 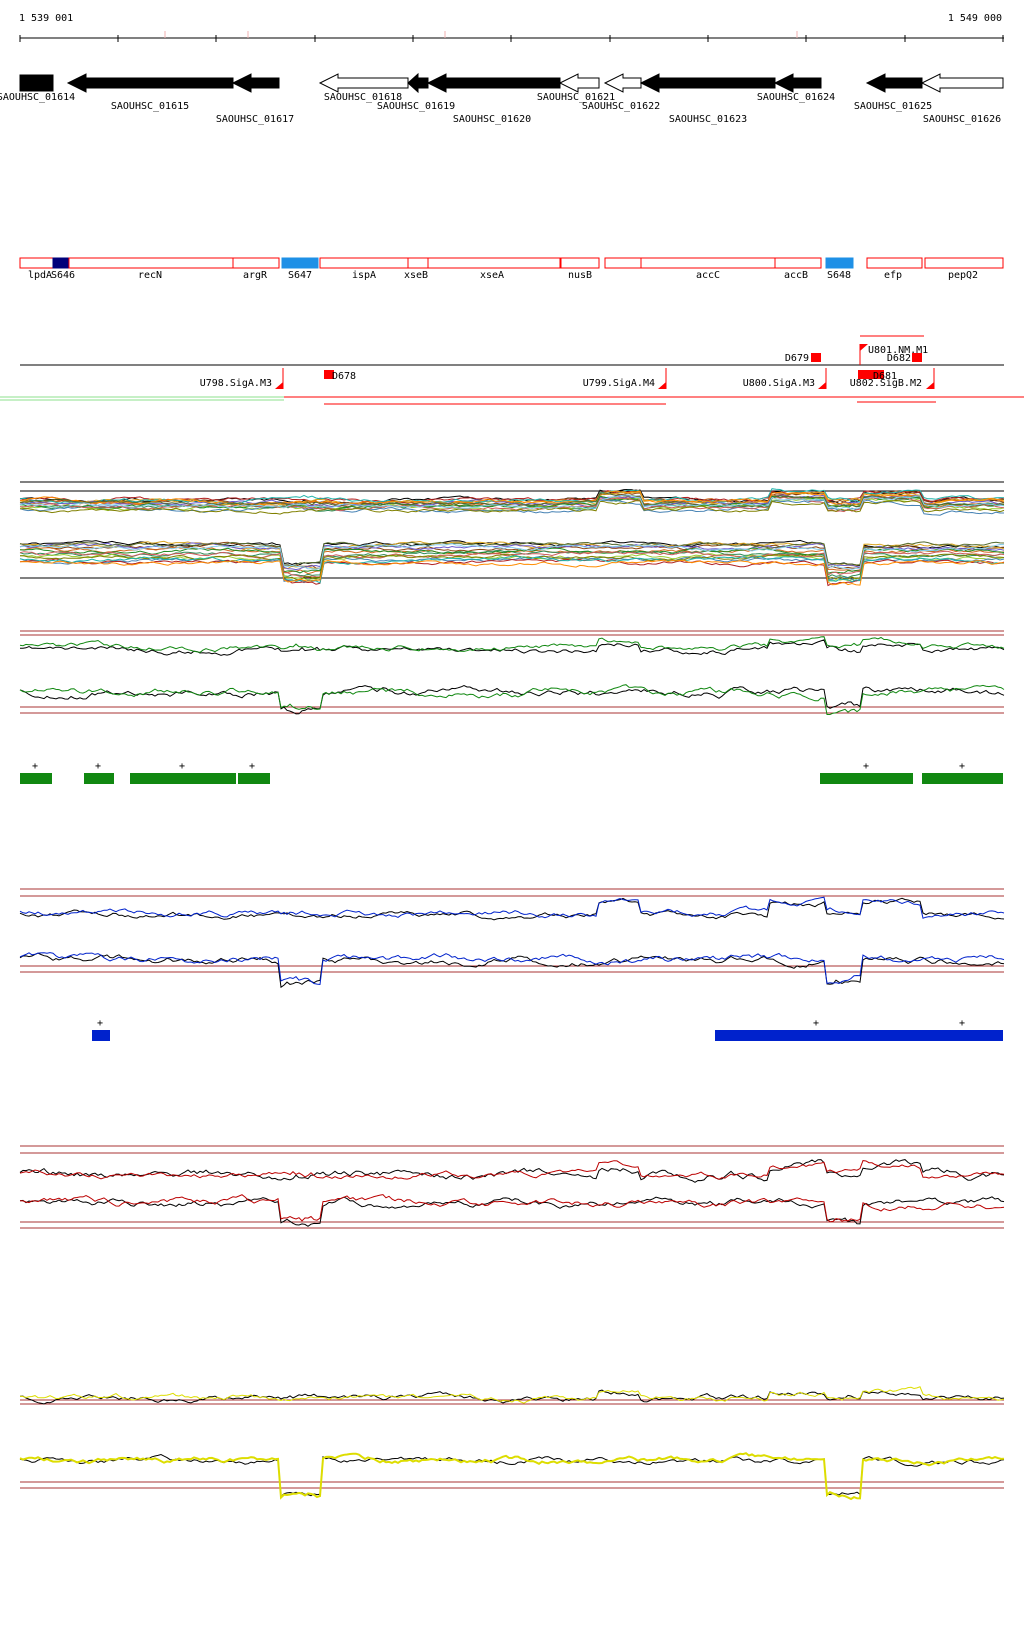 I want to click on operon-recN: recN, so click(x=151, y=269).